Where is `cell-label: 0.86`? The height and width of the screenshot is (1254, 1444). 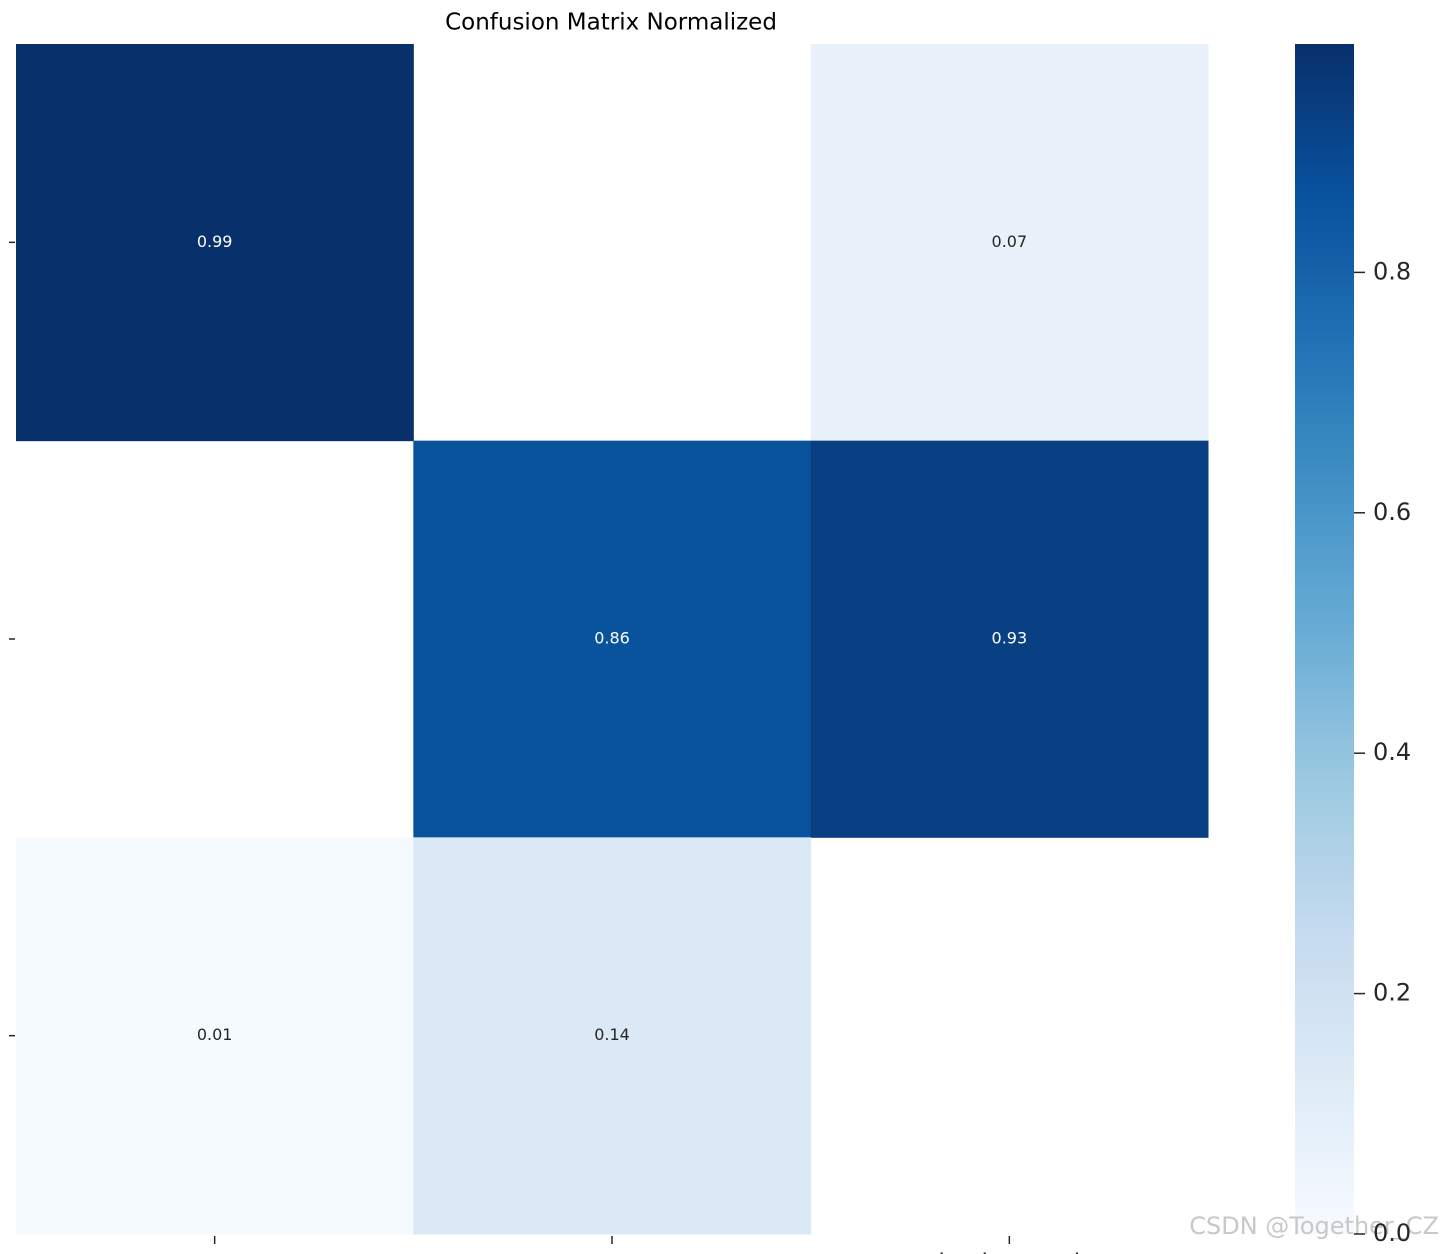
cell-label: 0.86 is located at coordinates (612, 638).